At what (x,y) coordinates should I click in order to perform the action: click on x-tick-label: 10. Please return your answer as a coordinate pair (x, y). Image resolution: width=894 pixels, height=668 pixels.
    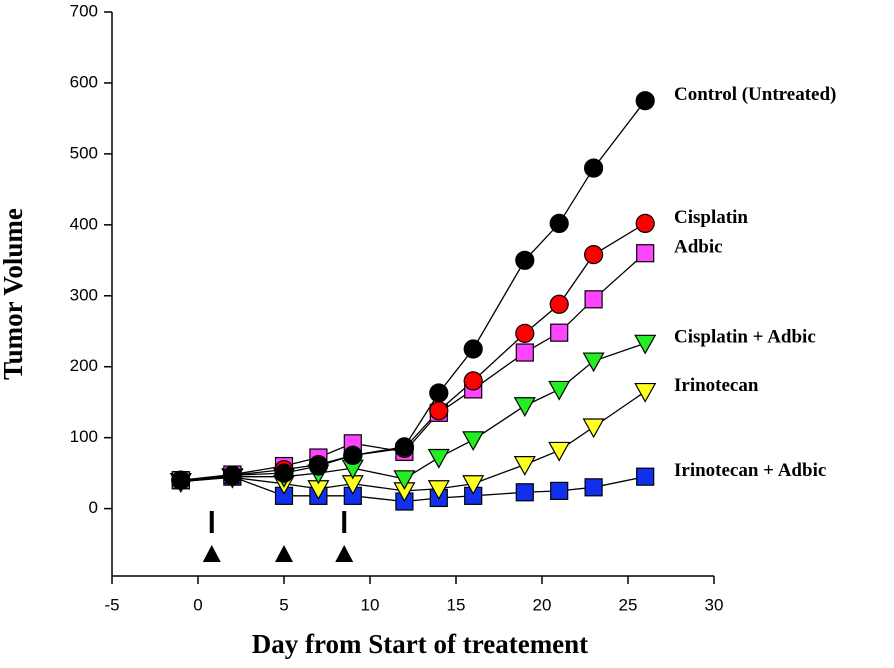
    Looking at the image, I should click on (370, 604).